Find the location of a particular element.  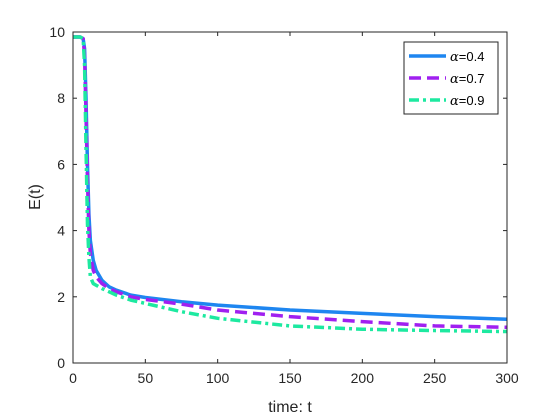

y-tick-label: 6 is located at coordinates (61, 164).